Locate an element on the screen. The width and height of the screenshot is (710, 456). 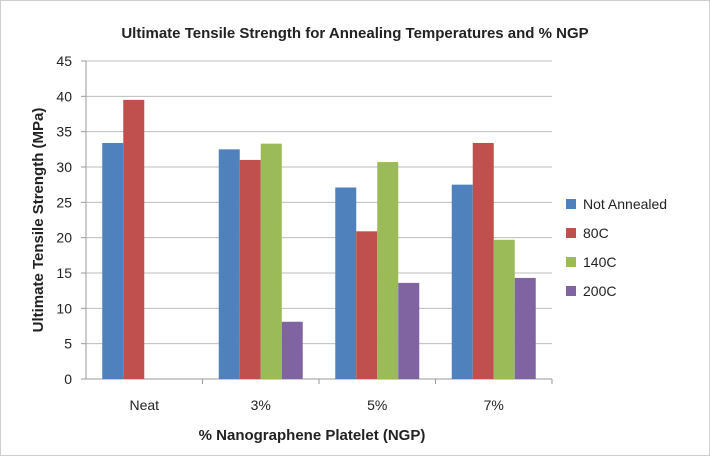
y-tick-label: 30 is located at coordinates (64, 167).